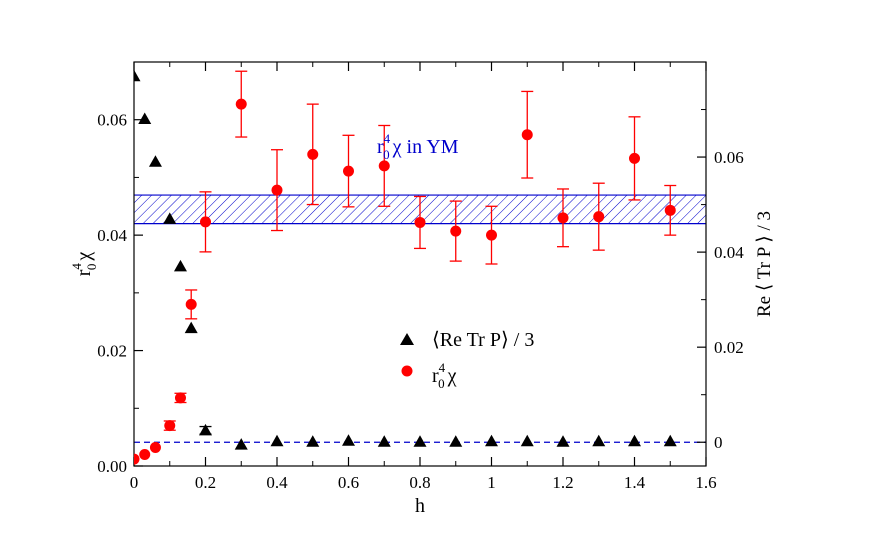  What do you see at coordinates (705, 482) in the screenshot?
I see `x-tick-label: 1.6` at bounding box center [705, 482].